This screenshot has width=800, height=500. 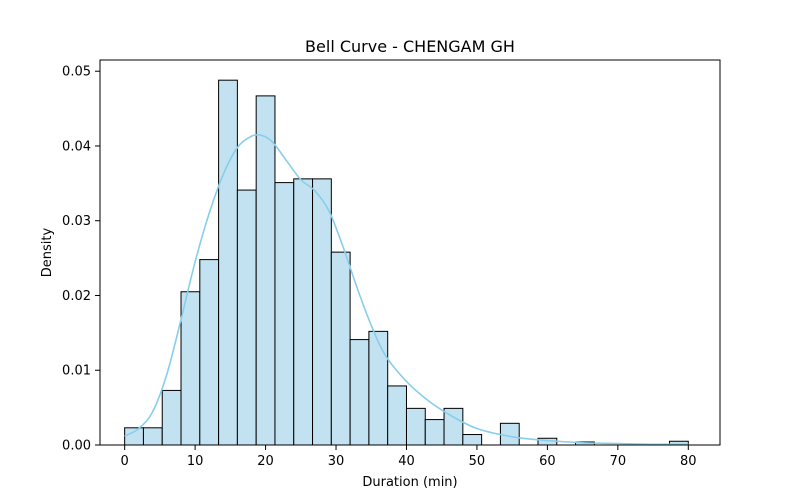 What do you see at coordinates (195, 461) in the screenshot?
I see `x-tick-label: 10` at bounding box center [195, 461].